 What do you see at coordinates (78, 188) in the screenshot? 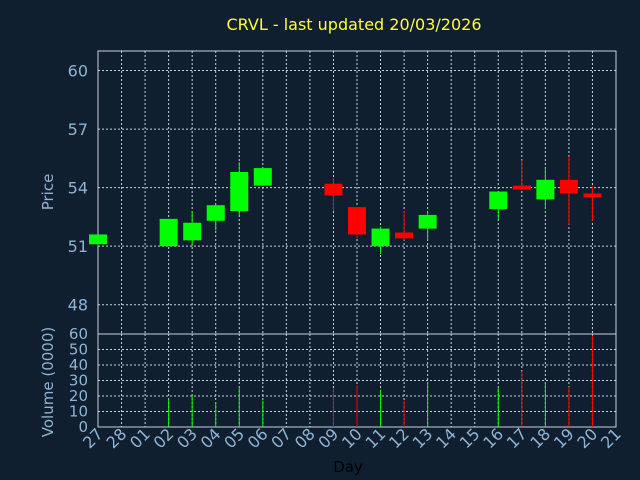
I see `price-tick-label: 54` at bounding box center [78, 188].